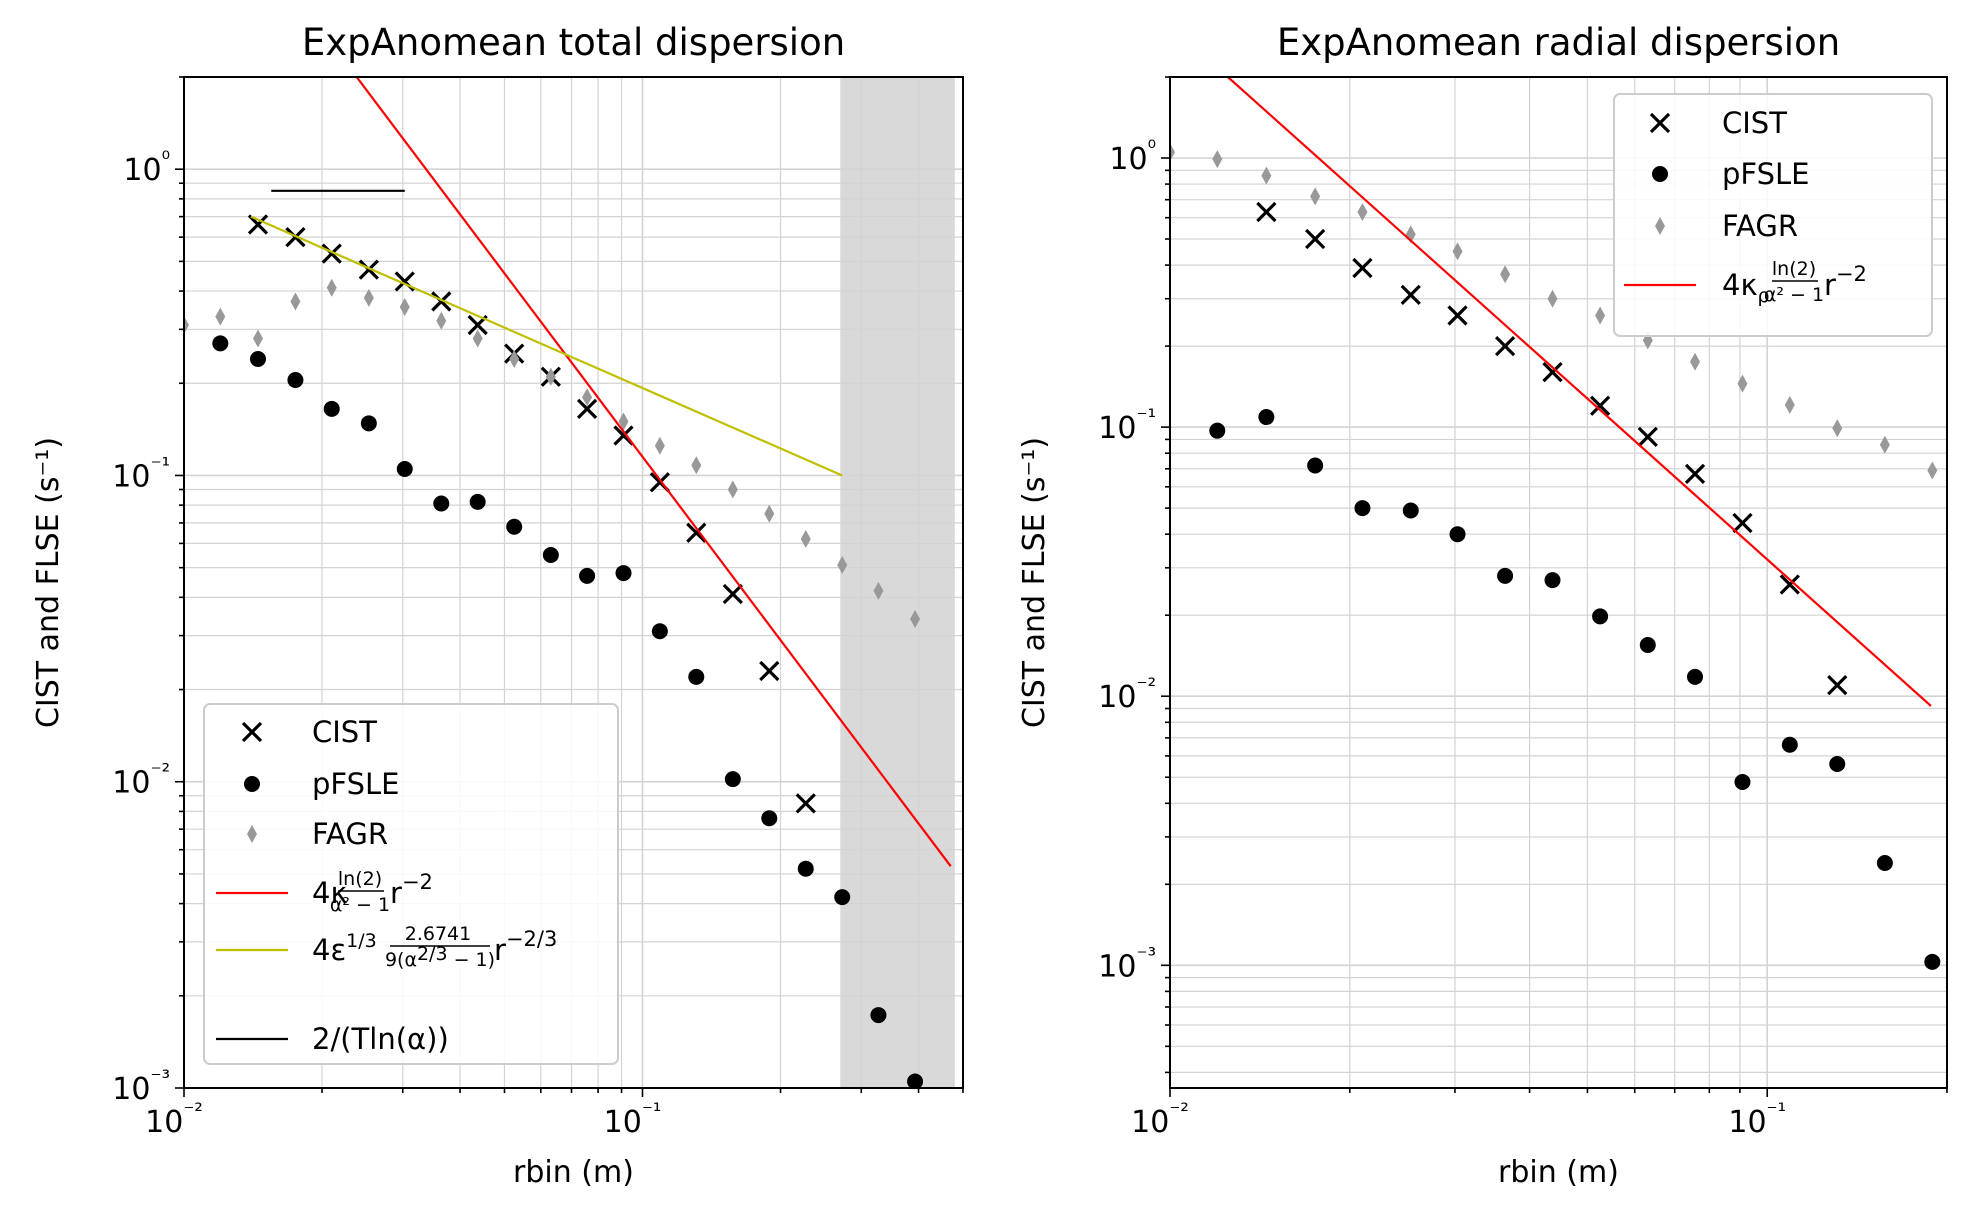  I want to click on x-axis-label: rbin (m), so click(573, 1172).